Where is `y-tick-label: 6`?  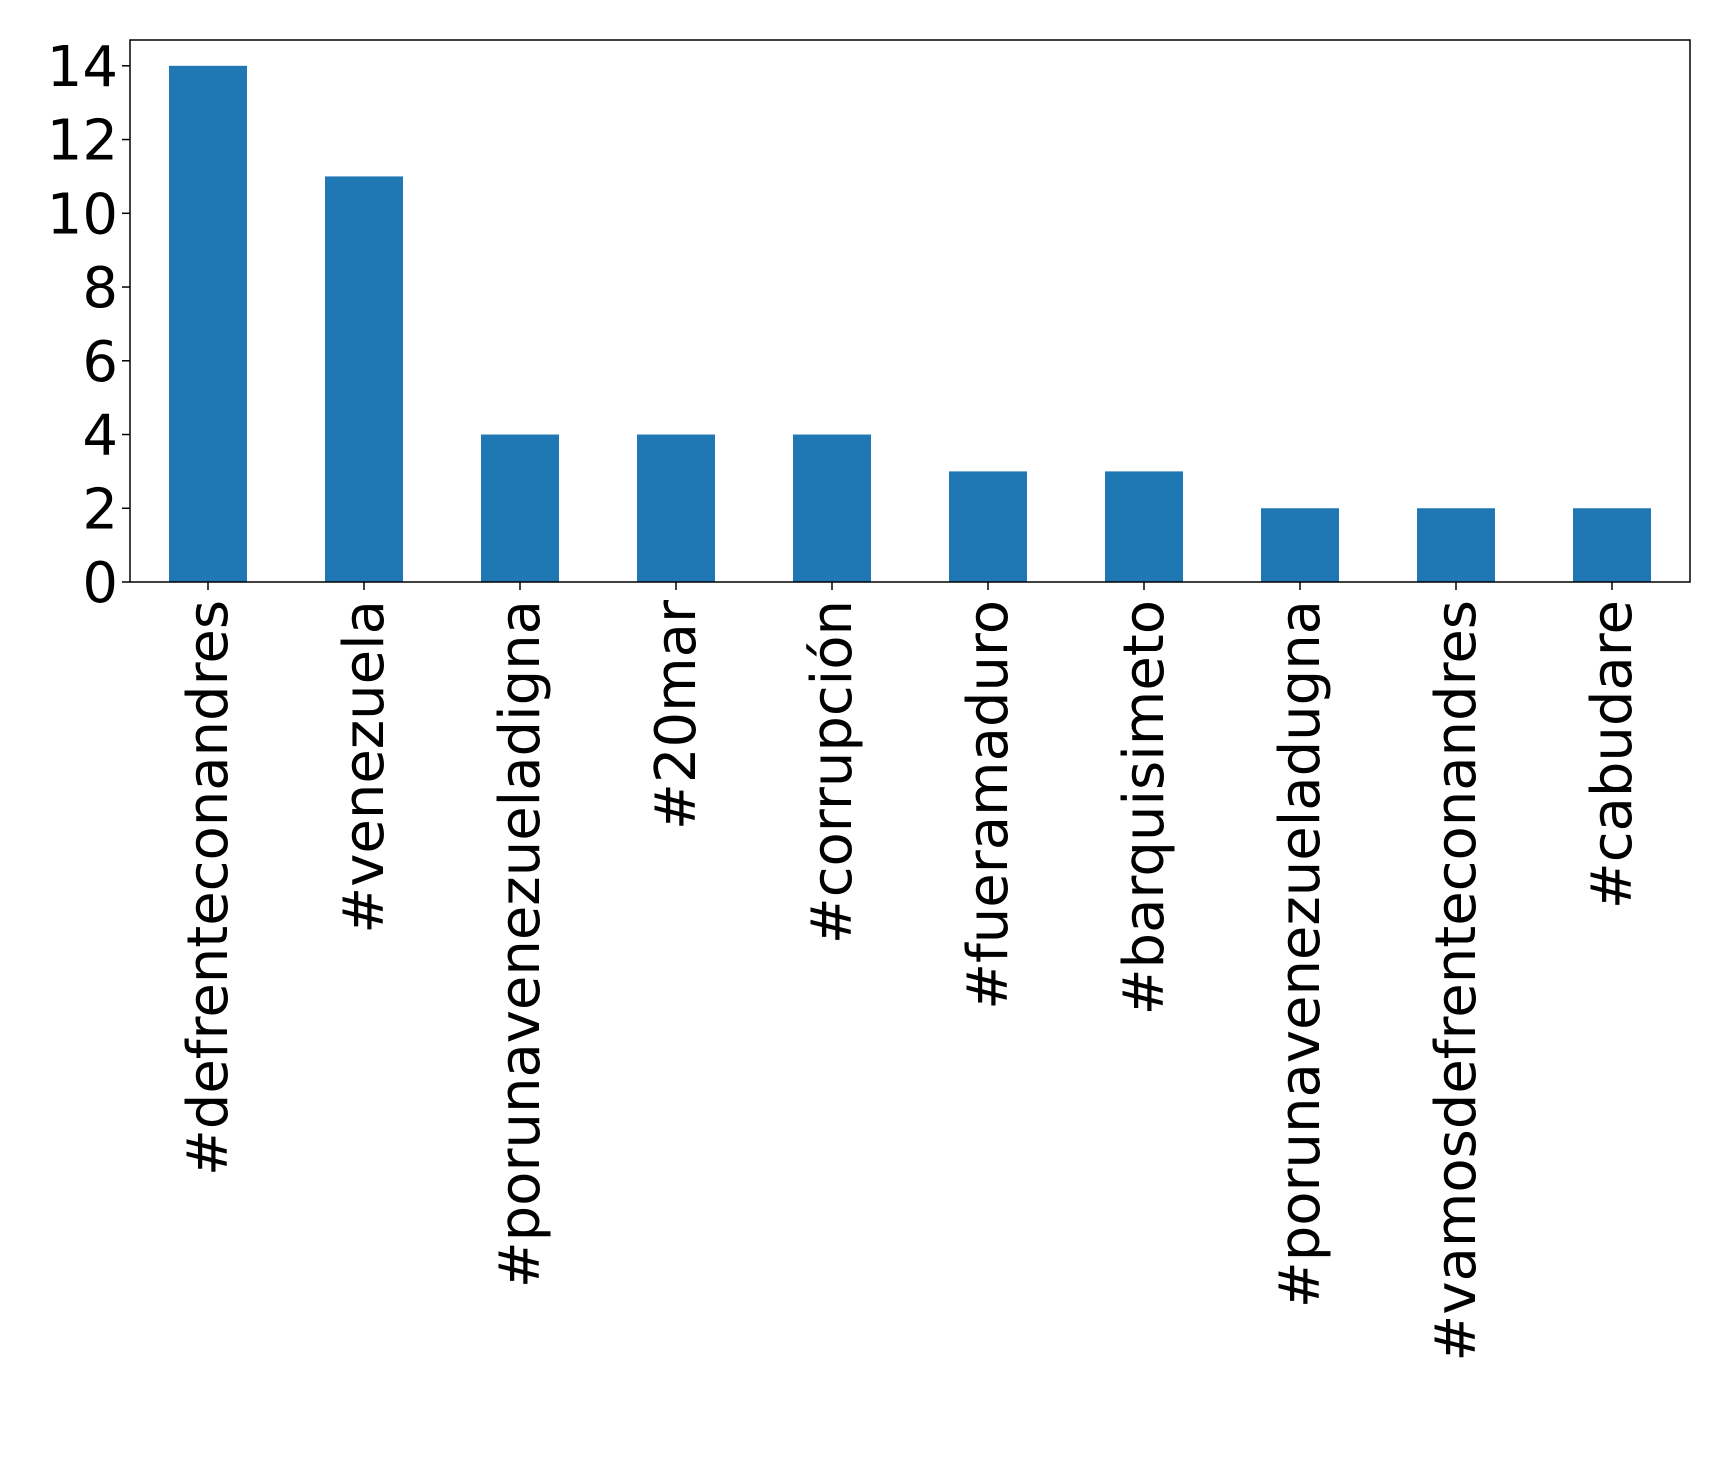
y-tick-label: 6 is located at coordinates (100, 362).